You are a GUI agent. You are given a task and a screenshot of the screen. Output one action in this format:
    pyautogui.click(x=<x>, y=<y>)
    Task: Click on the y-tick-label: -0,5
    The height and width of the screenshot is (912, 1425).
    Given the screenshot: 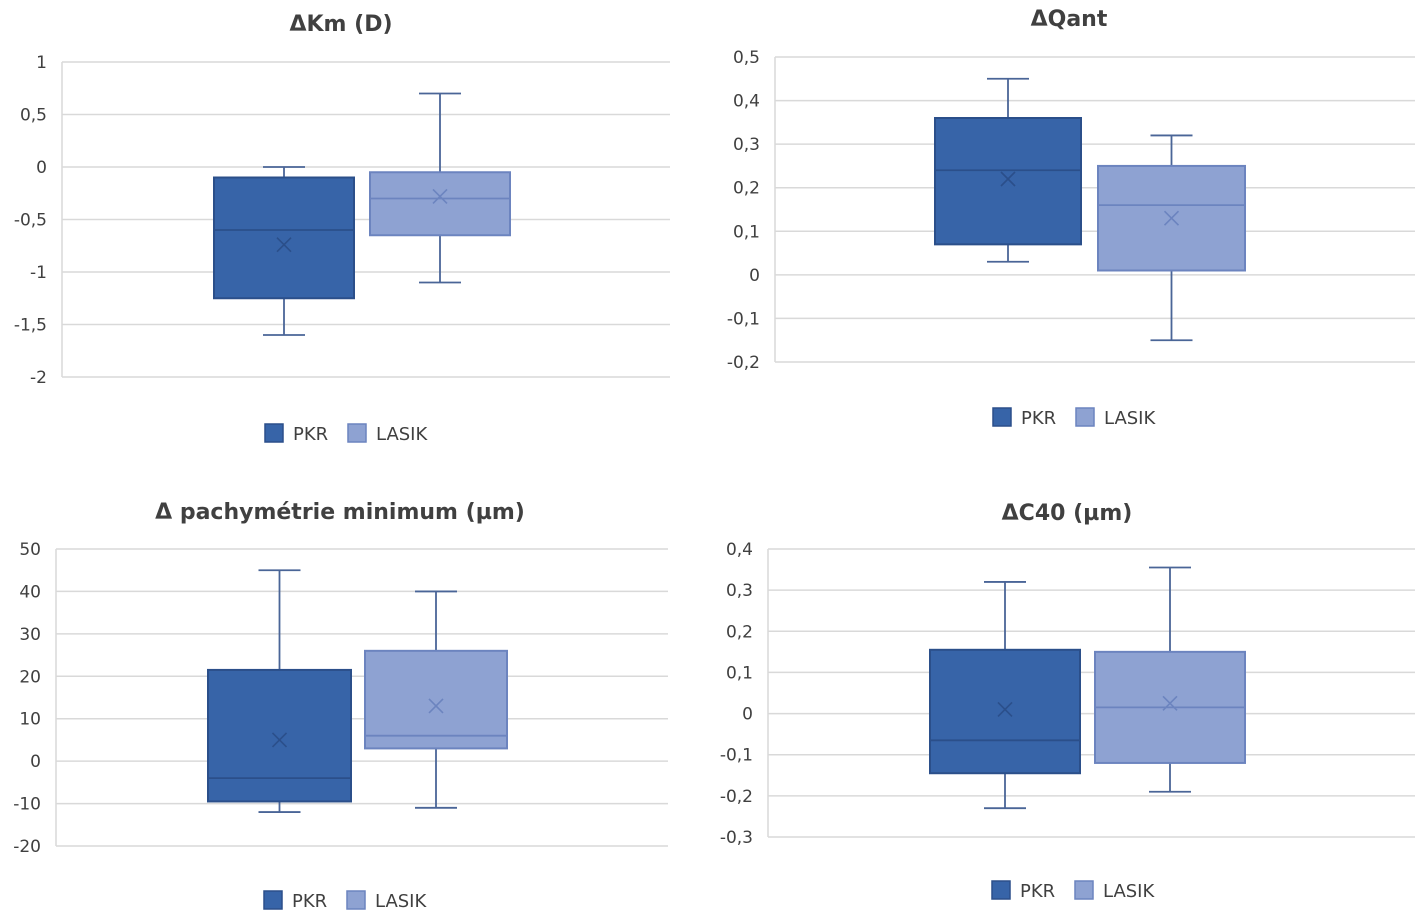 What is the action you would take?
    pyautogui.click(x=30, y=221)
    